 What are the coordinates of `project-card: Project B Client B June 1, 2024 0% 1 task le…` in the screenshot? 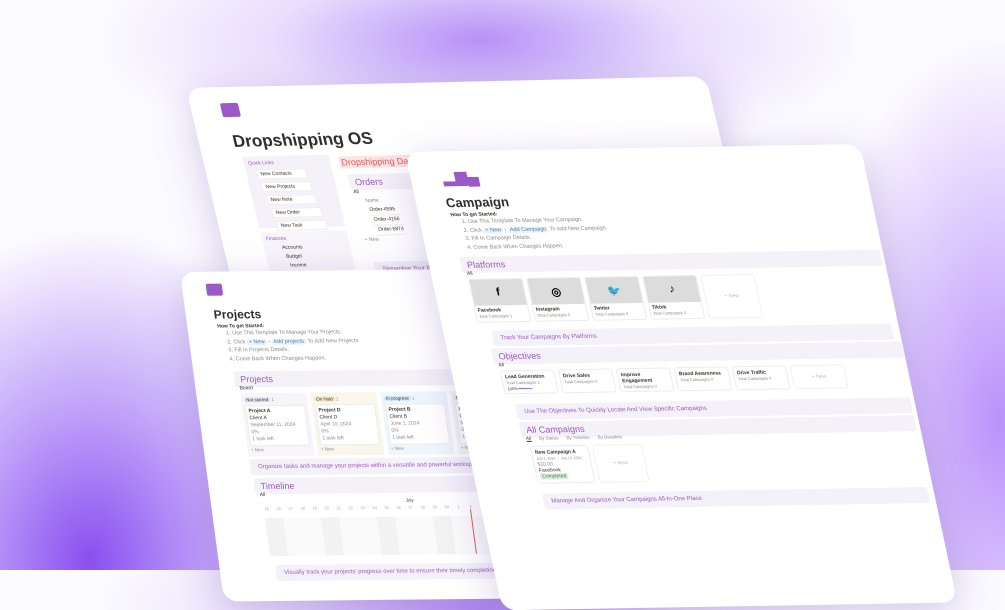 It's located at (417, 424).